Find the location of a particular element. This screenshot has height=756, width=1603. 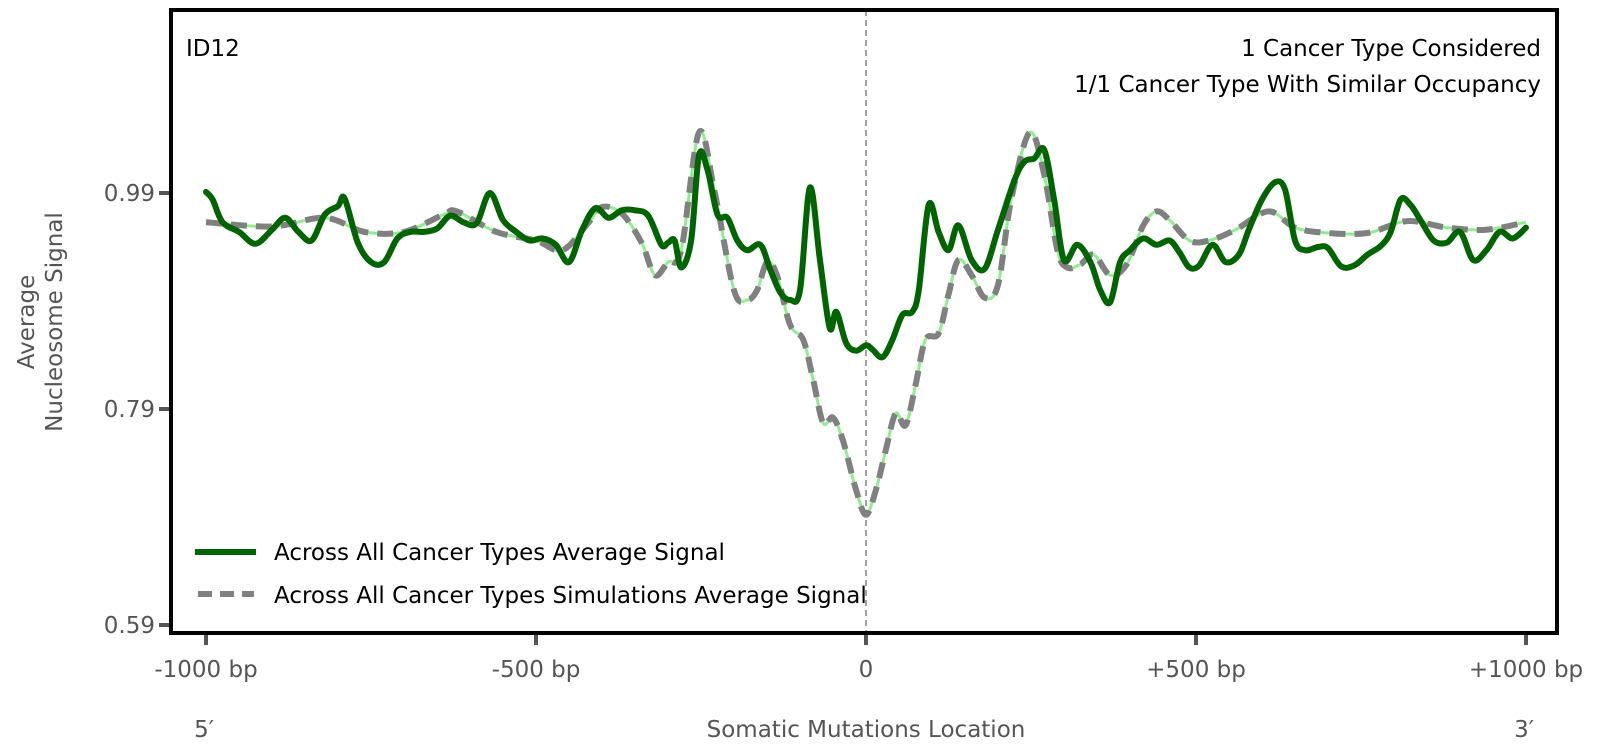

cancer-types-considered-label: 1 Cancer Type Considered is located at coordinates (1391, 49).